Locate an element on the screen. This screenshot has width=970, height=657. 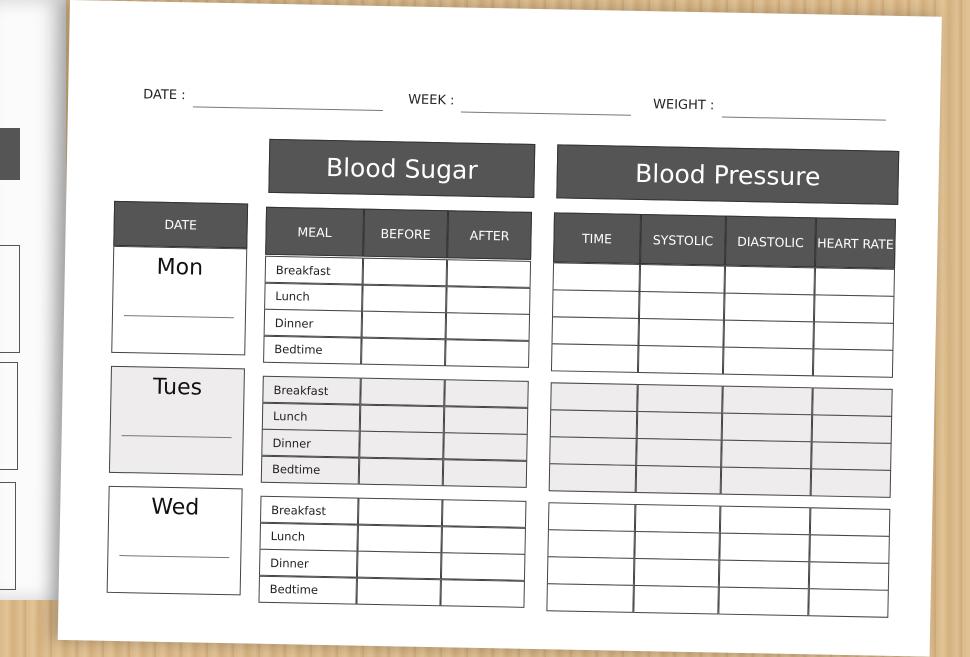
column-header: MEAL is located at coordinates (315, 231).